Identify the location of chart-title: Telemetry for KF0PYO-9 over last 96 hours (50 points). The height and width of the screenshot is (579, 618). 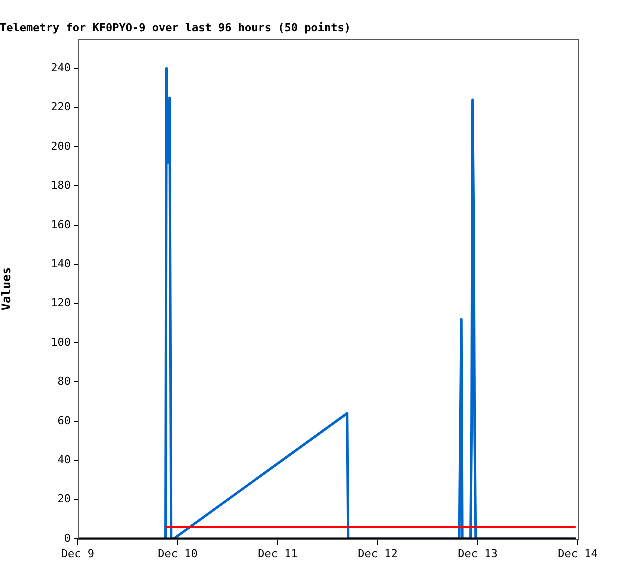
(175, 27).